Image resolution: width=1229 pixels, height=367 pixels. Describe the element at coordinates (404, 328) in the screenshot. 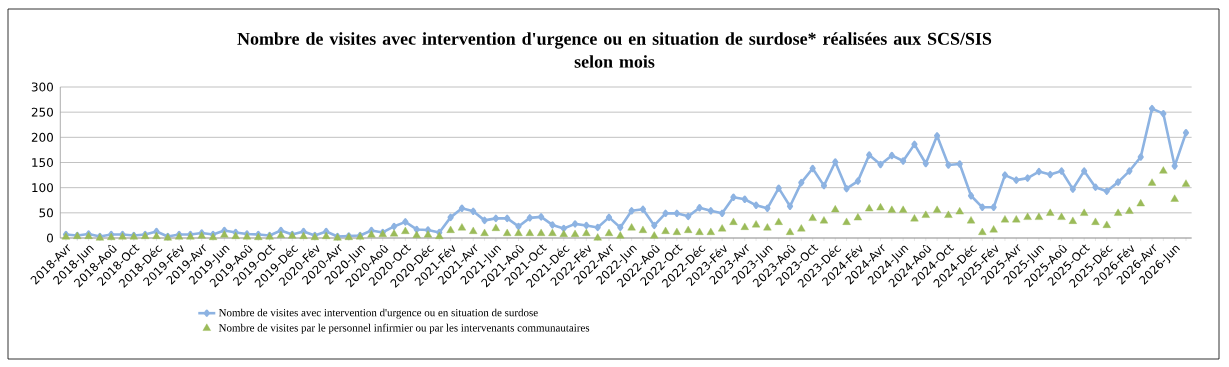

I see `legend-label: Nombre de visites par le personnel infirmier ou par les intervenants communautaires` at that location.